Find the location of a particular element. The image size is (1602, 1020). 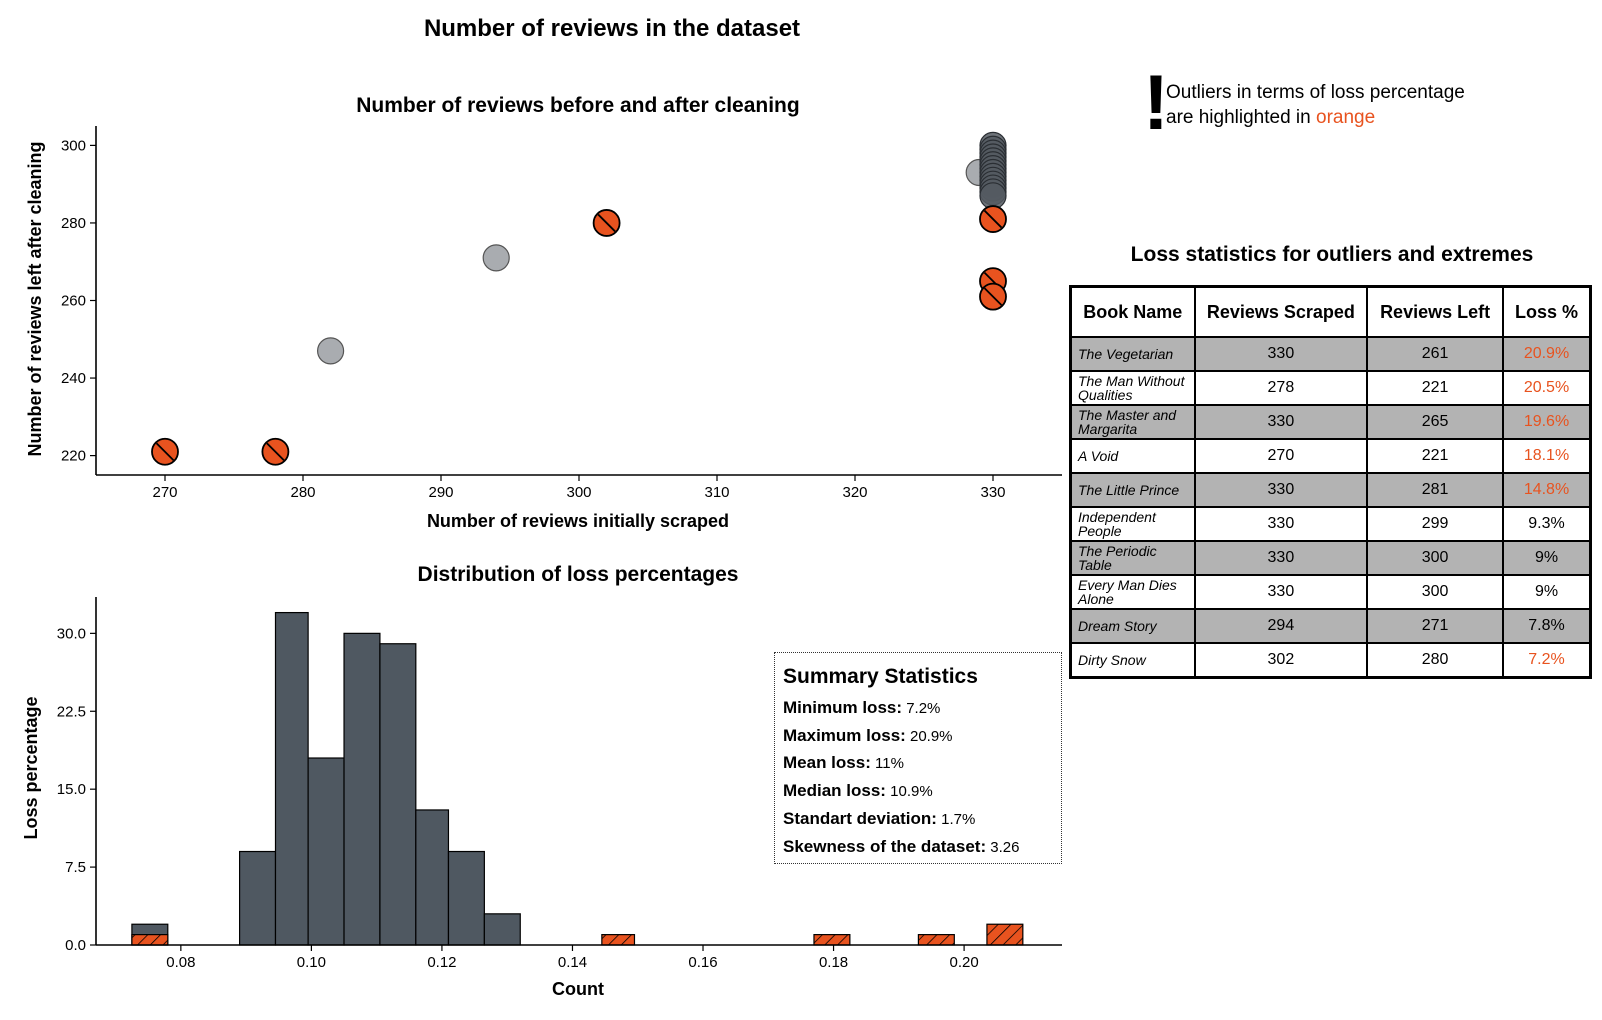

book-name-cell: The Vegetarian is located at coordinates (1132, 354).